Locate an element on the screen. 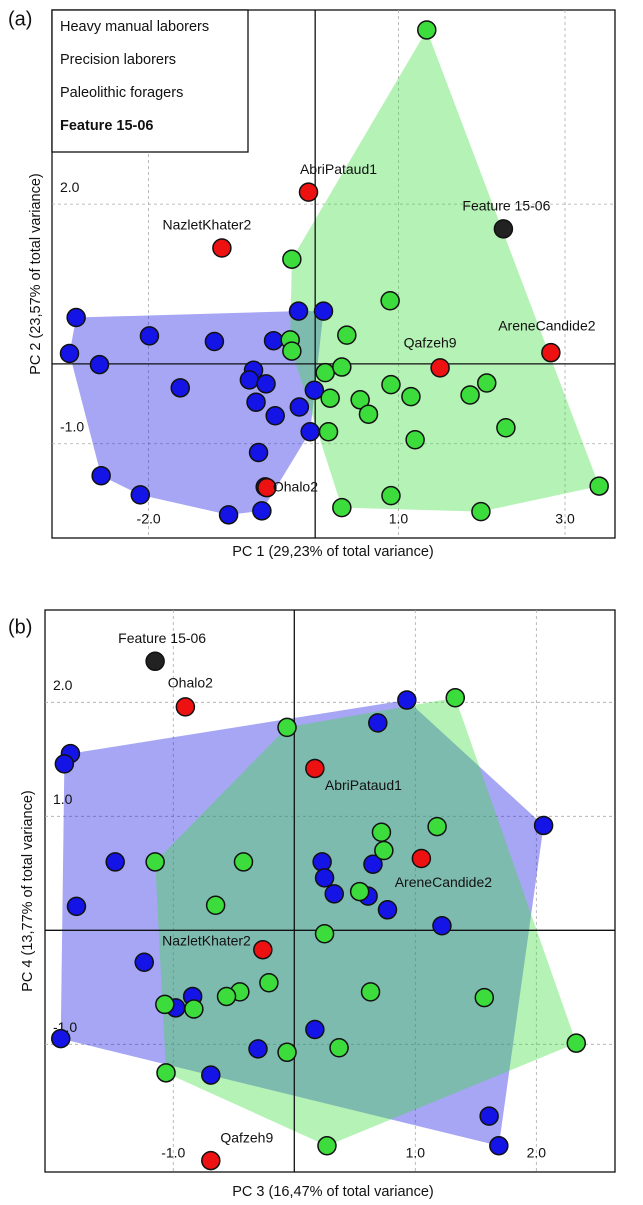 This screenshot has width=643, height=1205. x-axis-title: PC 3 (16,47% of total variance) is located at coordinates (333, 1192).